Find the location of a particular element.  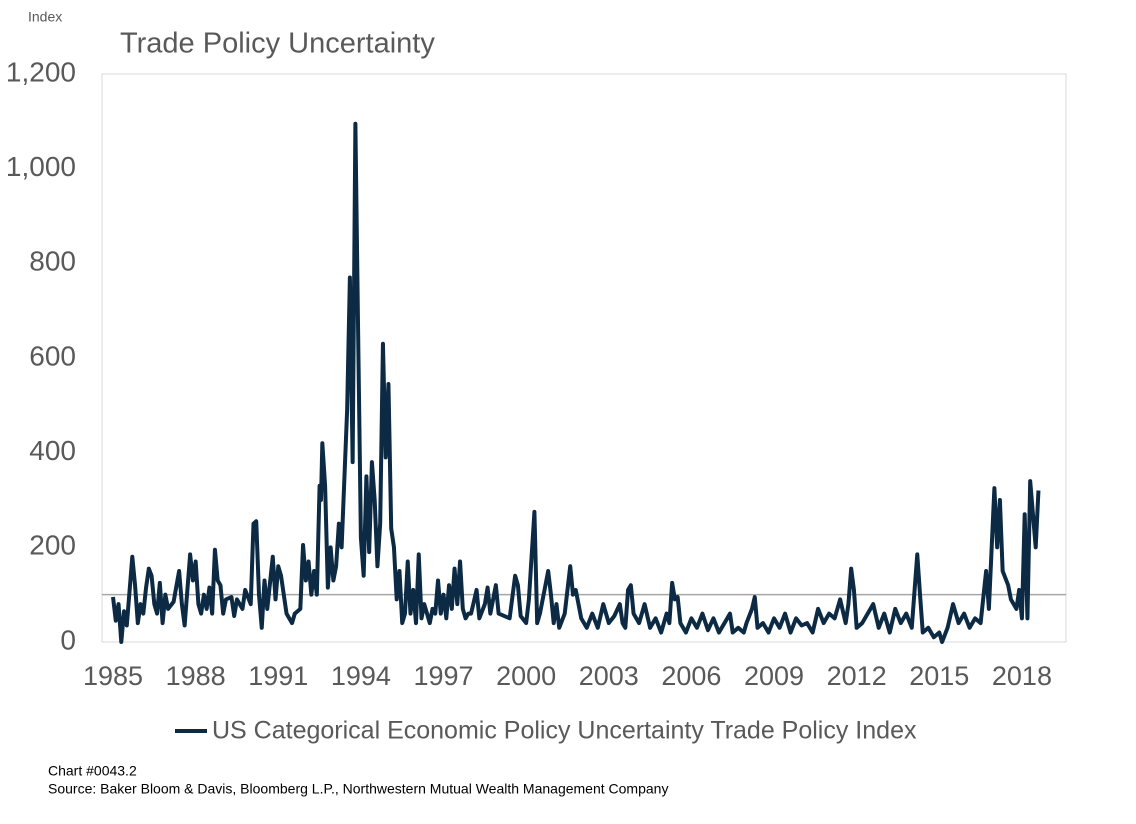

x-tick-label: 2012 is located at coordinates (857, 676).